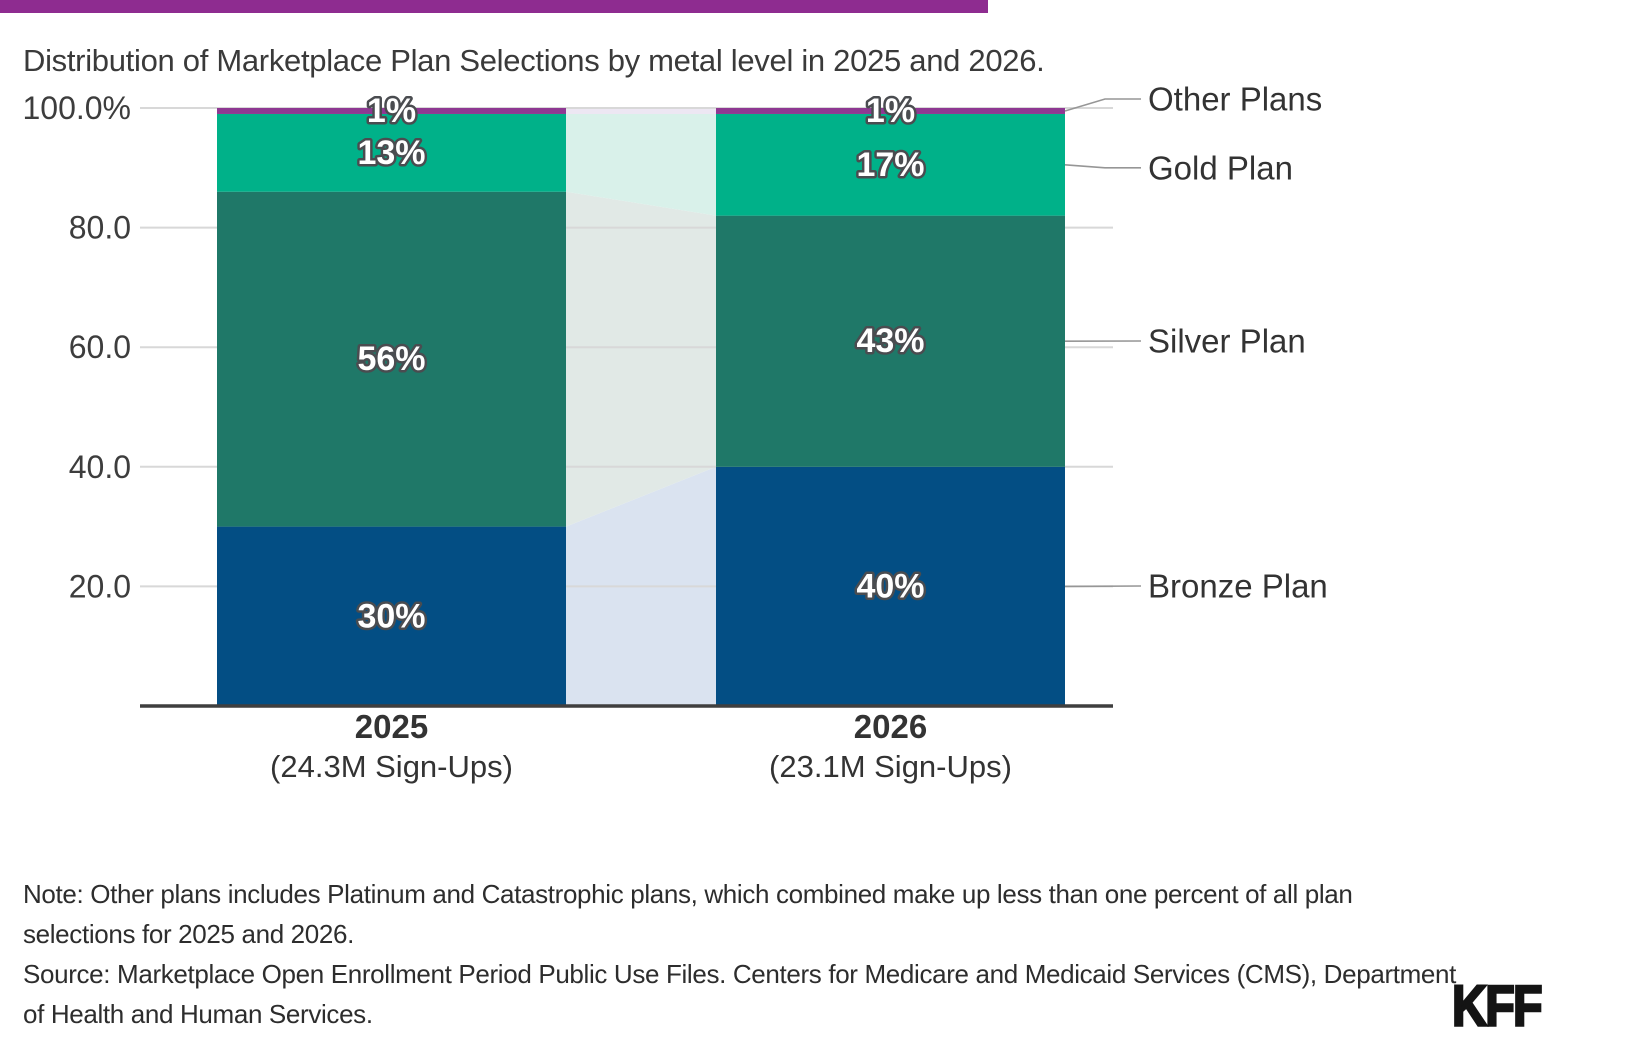  I want to click on segment-value-label: 13%, so click(391, 153).